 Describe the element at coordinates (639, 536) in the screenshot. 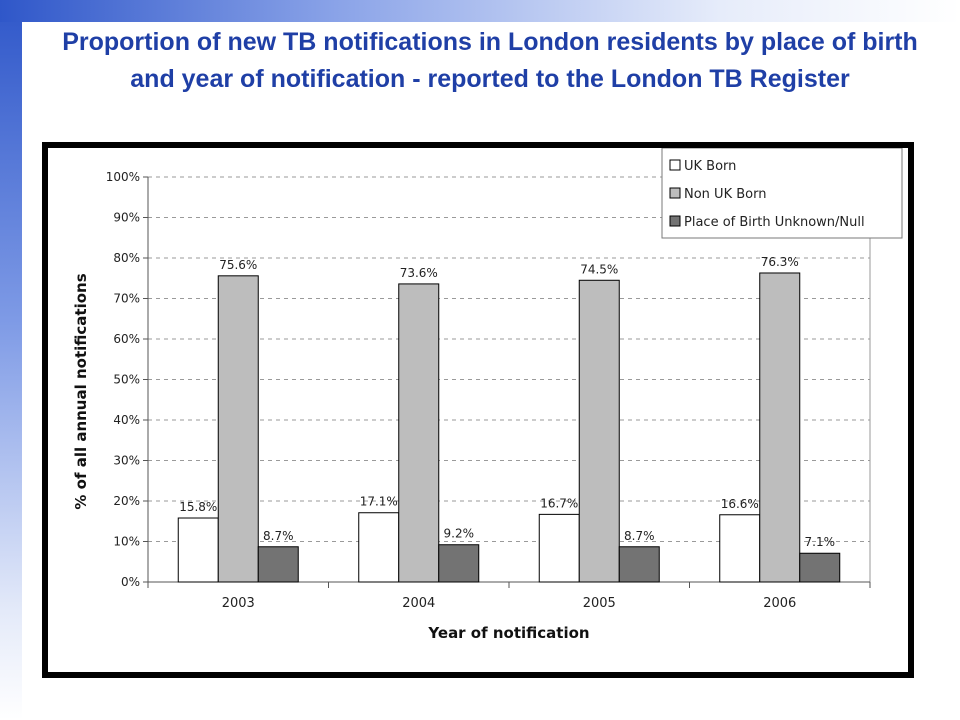

I see `data-label-place-of-birth-unknown-null-2005: 8.7%` at that location.